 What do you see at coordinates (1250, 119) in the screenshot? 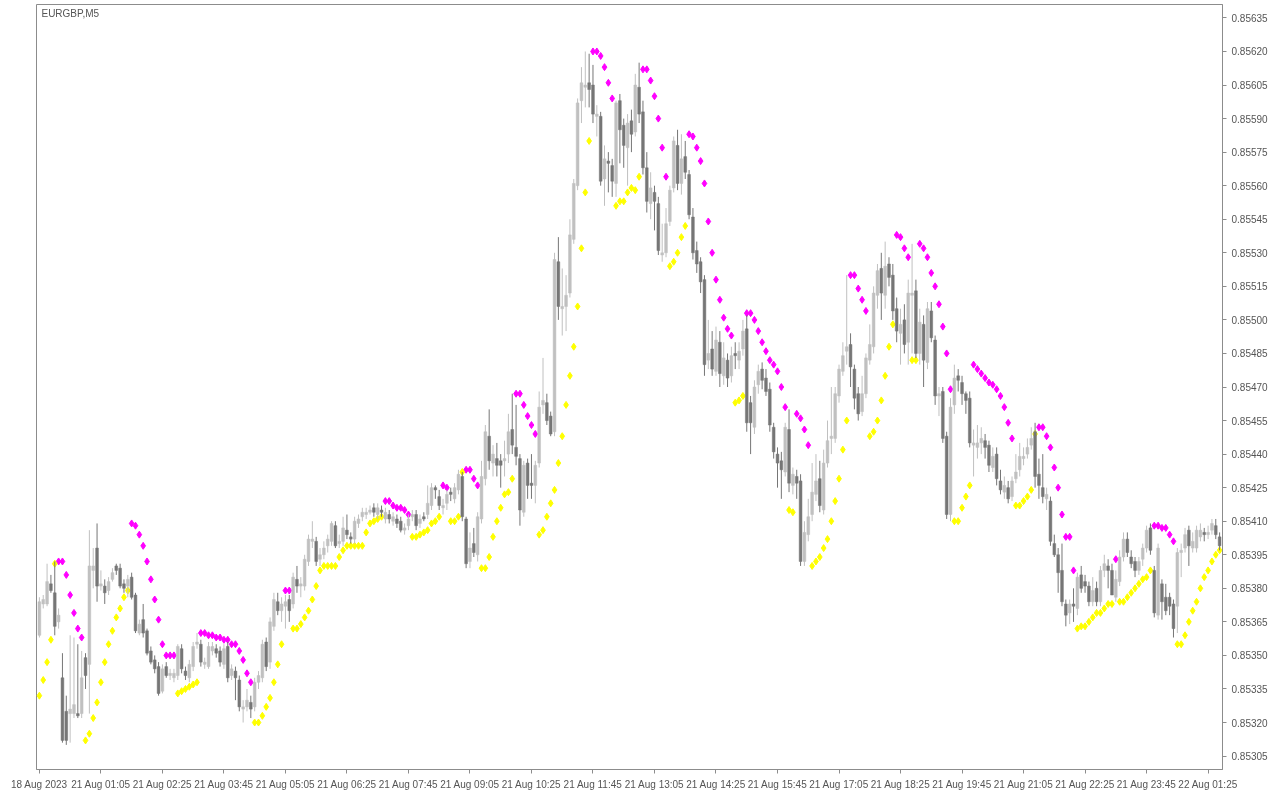
I see `y-tick-label: 0.85590` at bounding box center [1250, 119].